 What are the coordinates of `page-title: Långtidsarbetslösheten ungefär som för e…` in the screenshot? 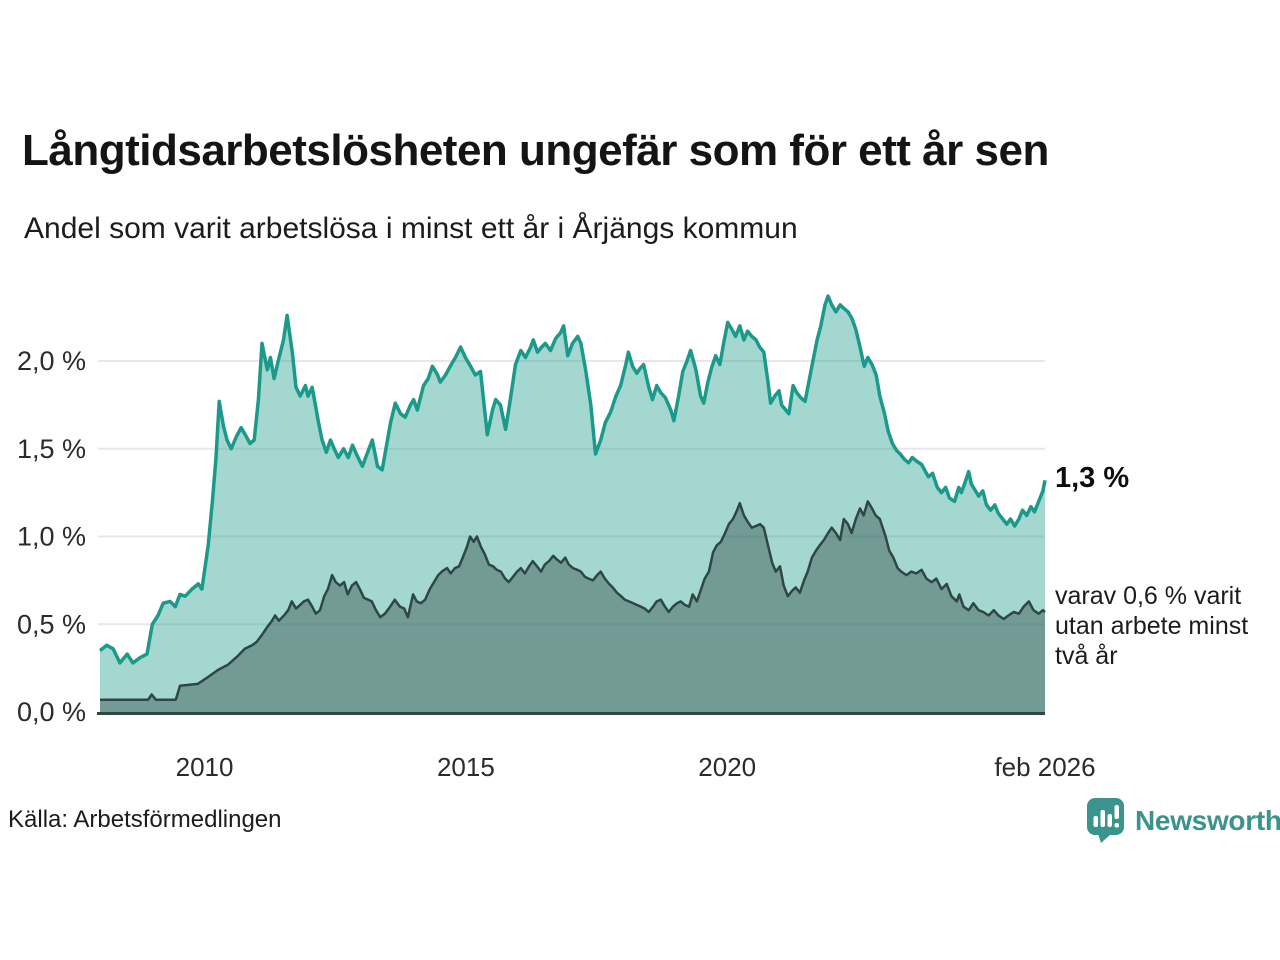 It's located at (535, 150).